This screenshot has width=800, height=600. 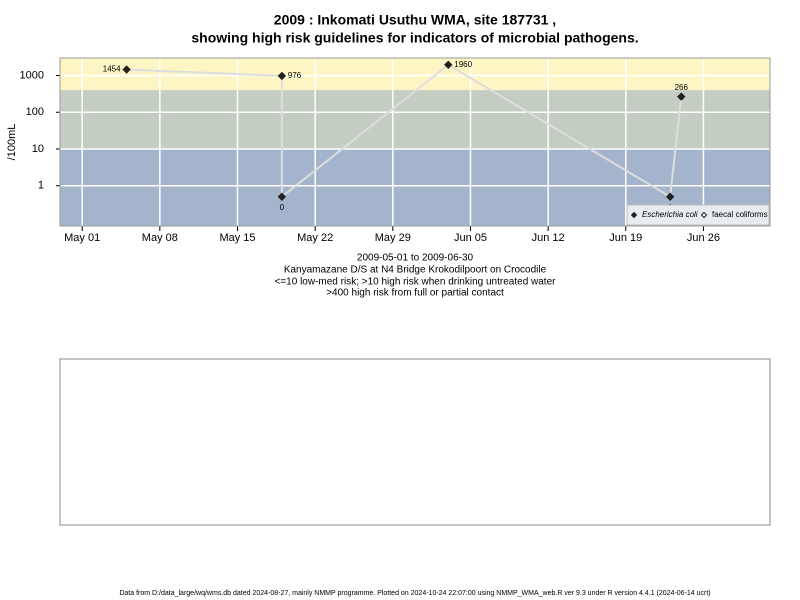 What do you see at coordinates (415, 258) in the screenshot?
I see `caption: 2009-05-01 to 2009-06-30` at bounding box center [415, 258].